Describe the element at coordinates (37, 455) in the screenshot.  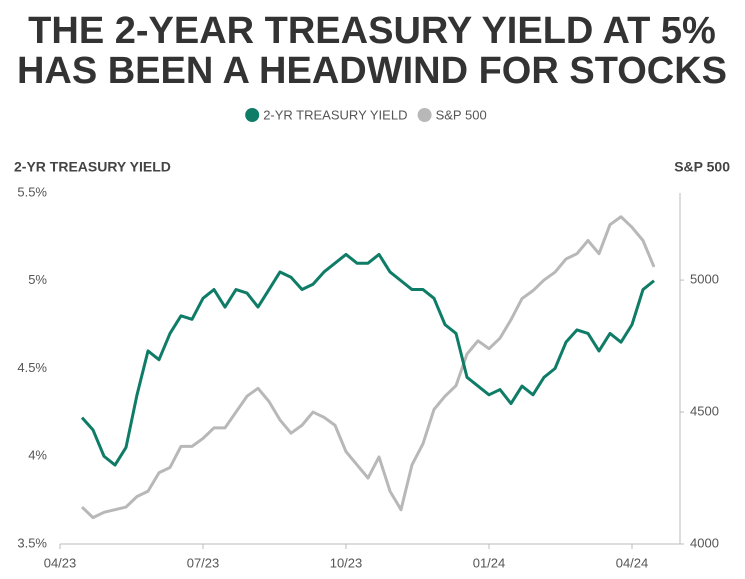
I see `y-tick-label: 4%` at that location.